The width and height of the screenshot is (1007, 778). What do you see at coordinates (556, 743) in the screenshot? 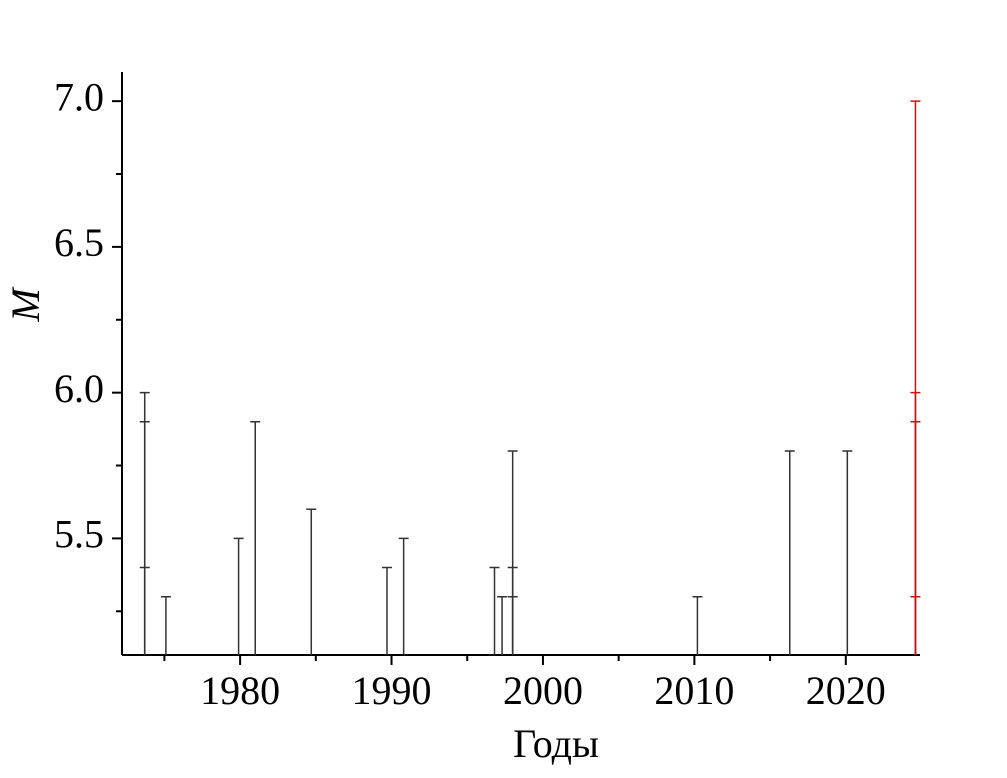
I see `x-axis-label: Годы` at bounding box center [556, 743].